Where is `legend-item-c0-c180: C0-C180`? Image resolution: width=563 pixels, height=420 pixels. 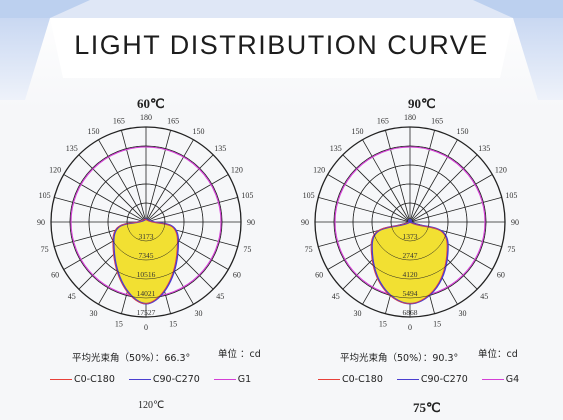 legend-item-c0-c180: C0-C180 is located at coordinates (82, 379).